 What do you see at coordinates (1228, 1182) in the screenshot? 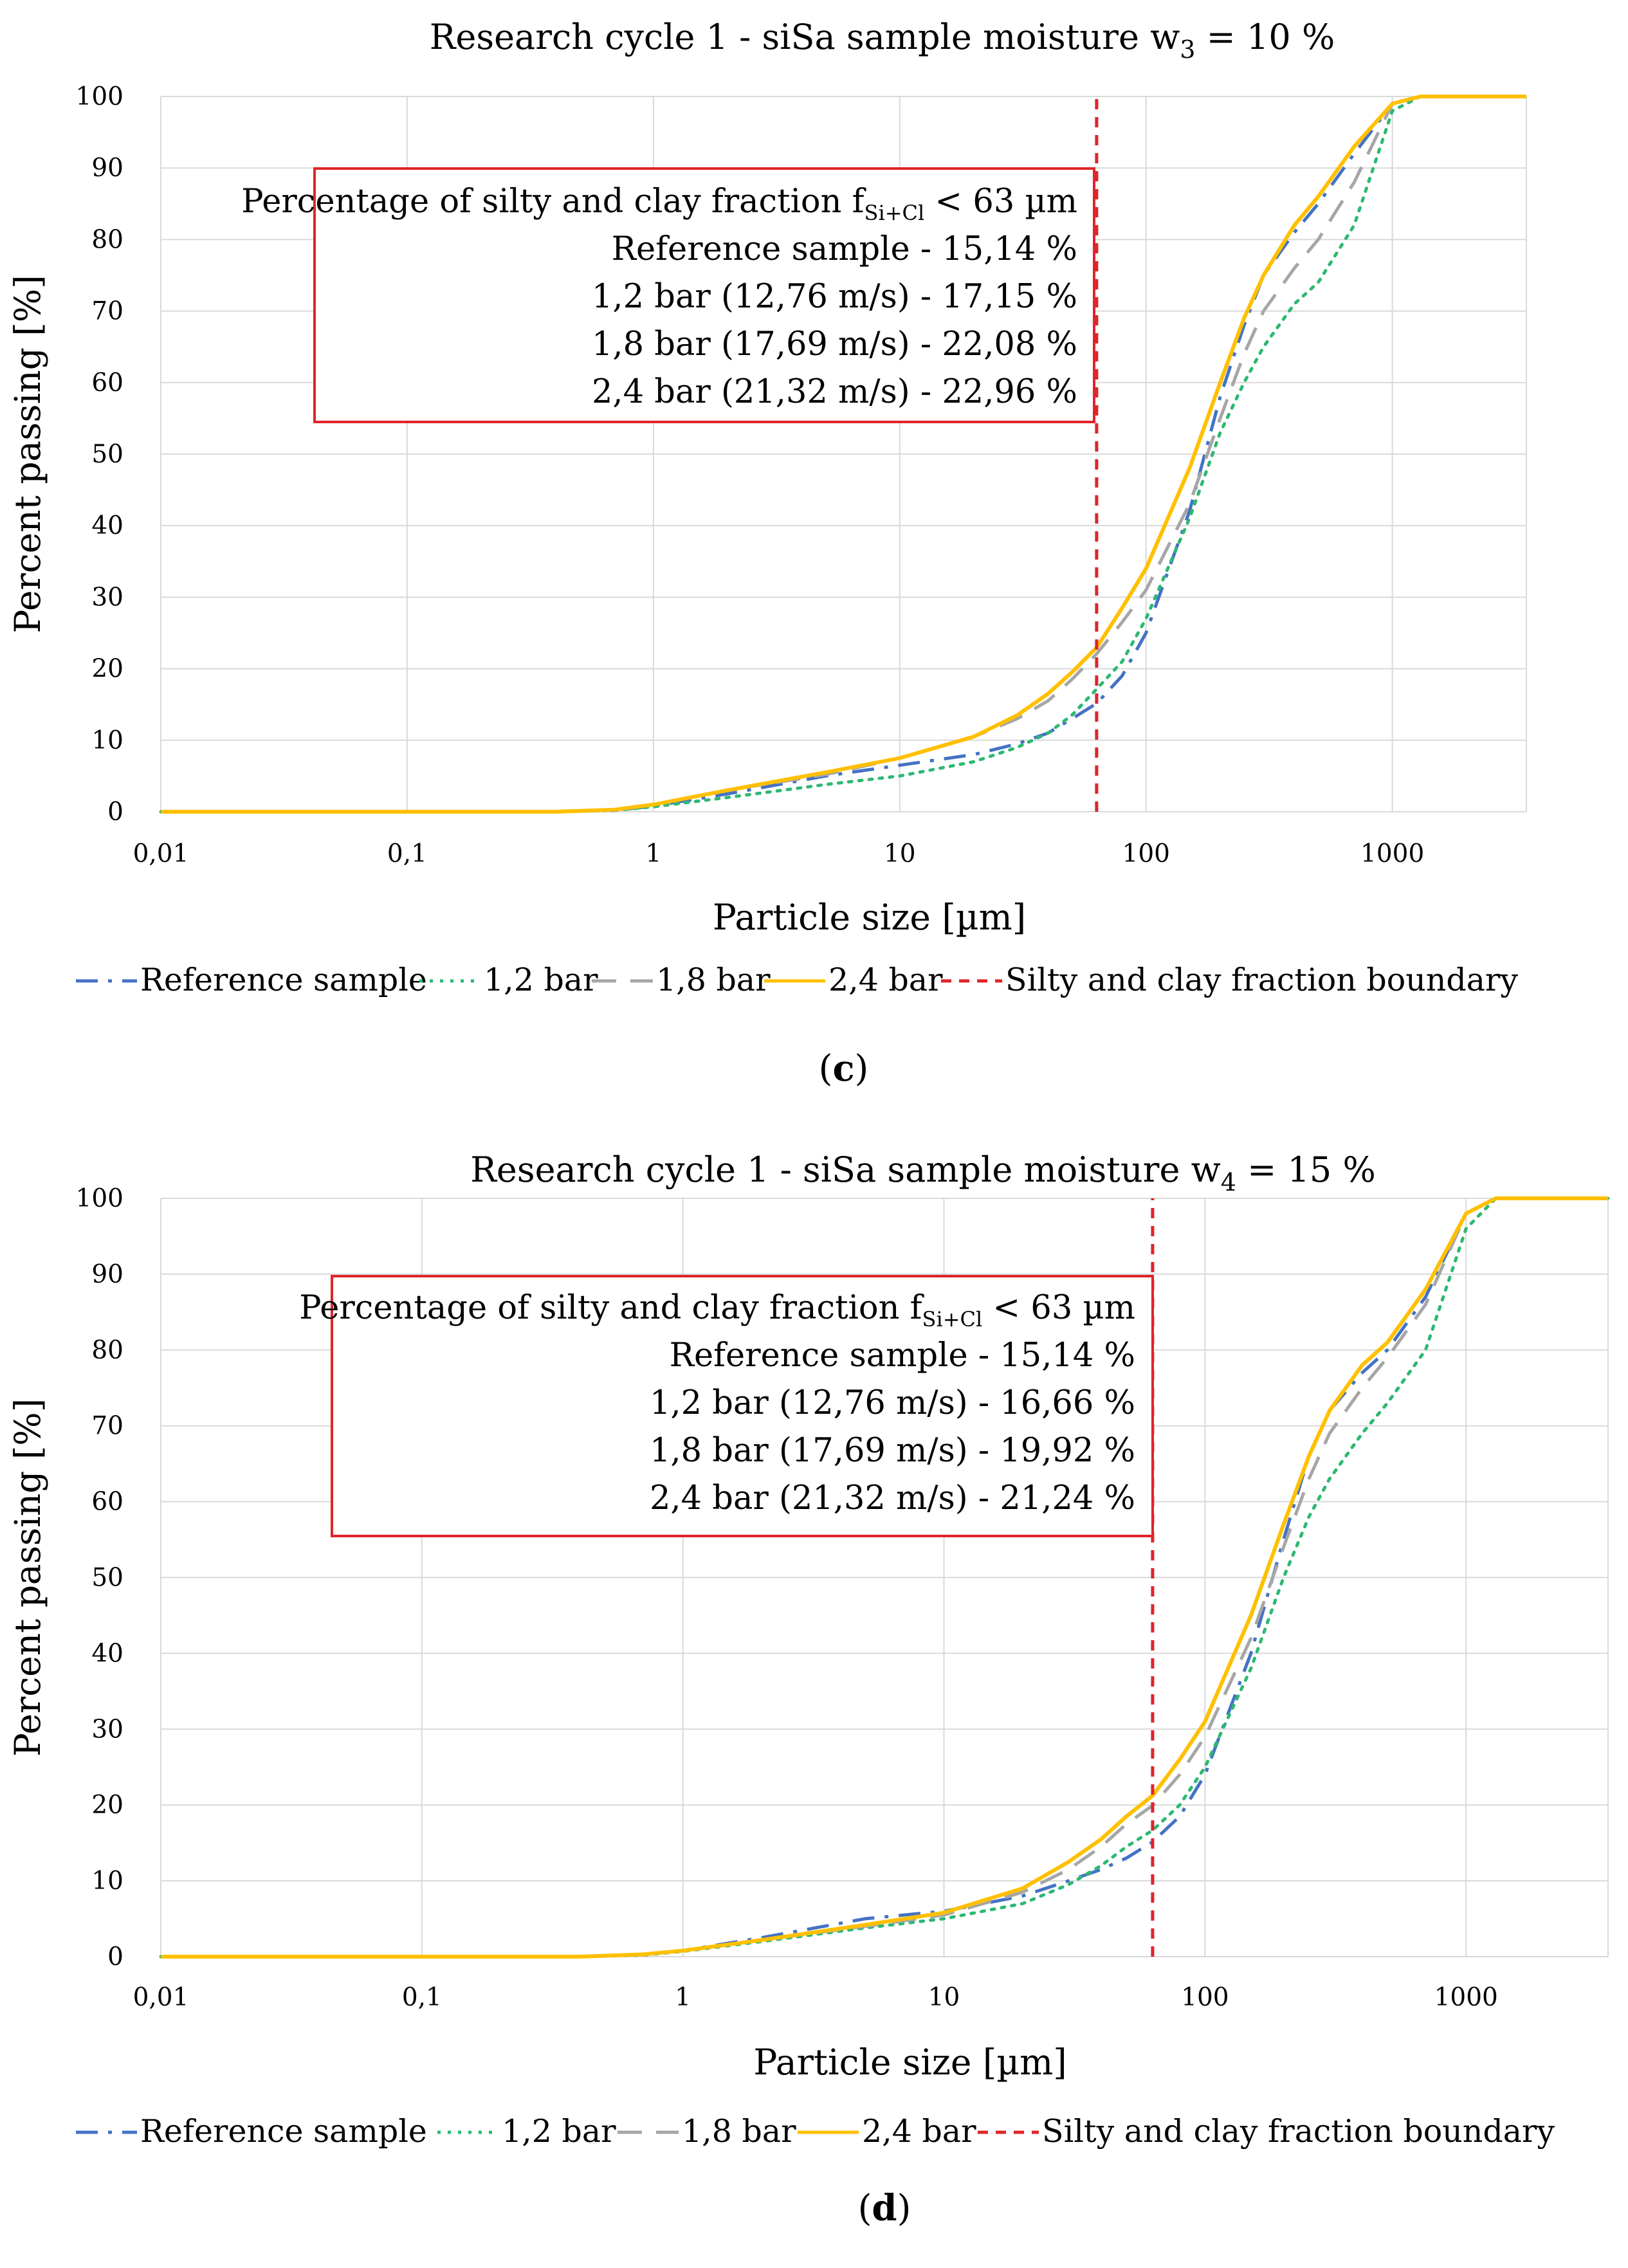
I see `chart-title-subscript: 4` at bounding box center [1228, 1182].